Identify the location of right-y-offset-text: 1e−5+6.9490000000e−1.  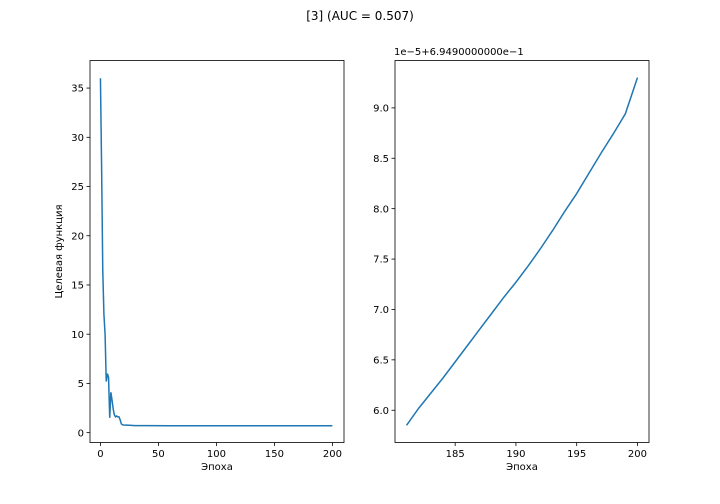
(459, 52).